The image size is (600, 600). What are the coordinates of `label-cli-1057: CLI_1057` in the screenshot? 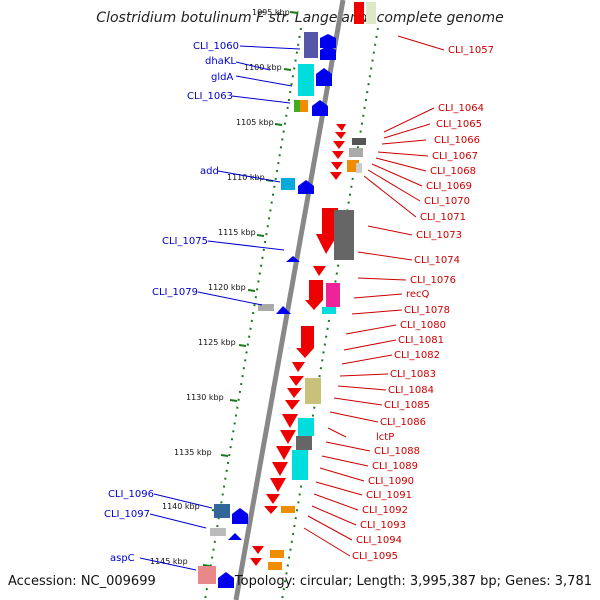 It's located at (471, 50).